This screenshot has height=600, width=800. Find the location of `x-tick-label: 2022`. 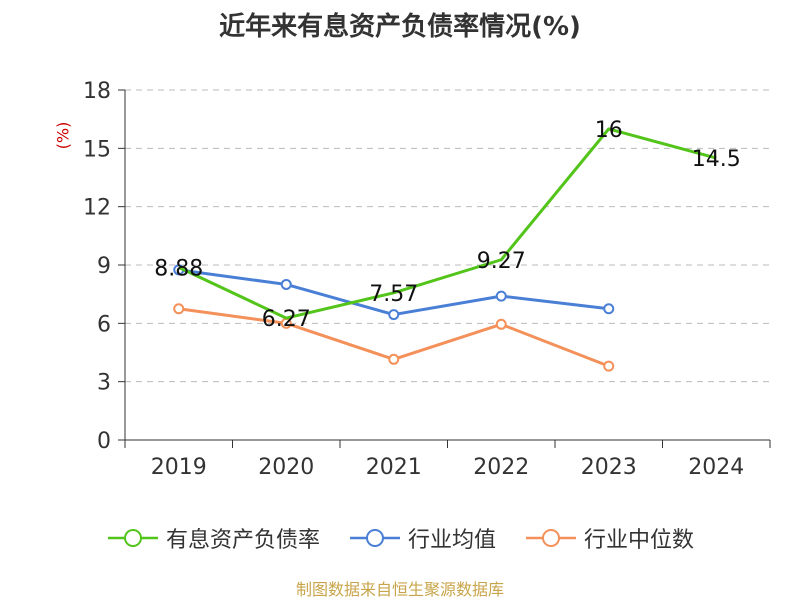

x-tick-label: 2022 is located at coordinates (501, 467).